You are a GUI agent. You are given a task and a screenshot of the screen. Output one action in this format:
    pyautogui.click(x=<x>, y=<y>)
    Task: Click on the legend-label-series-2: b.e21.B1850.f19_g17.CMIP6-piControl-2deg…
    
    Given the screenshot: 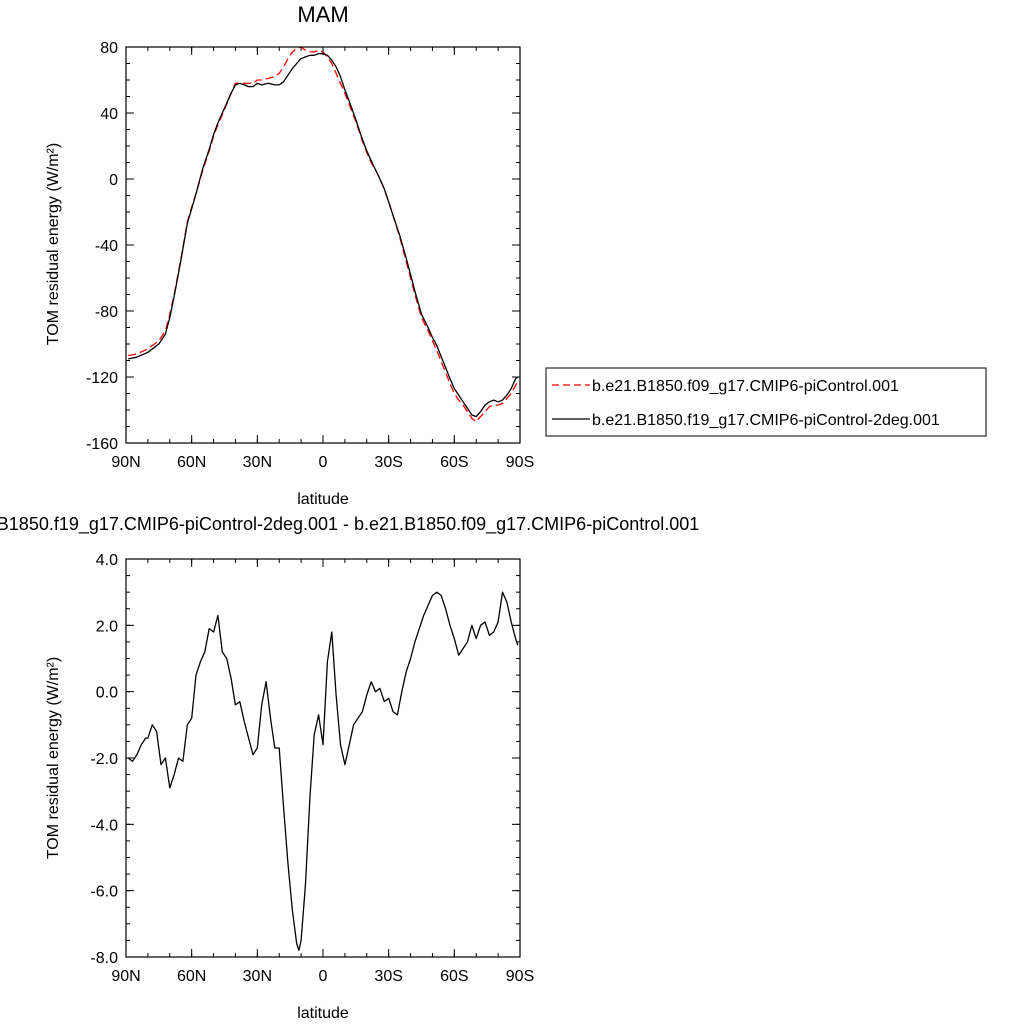 What is the action you would take?
    pyautogui.click(x=766, y=420)
    